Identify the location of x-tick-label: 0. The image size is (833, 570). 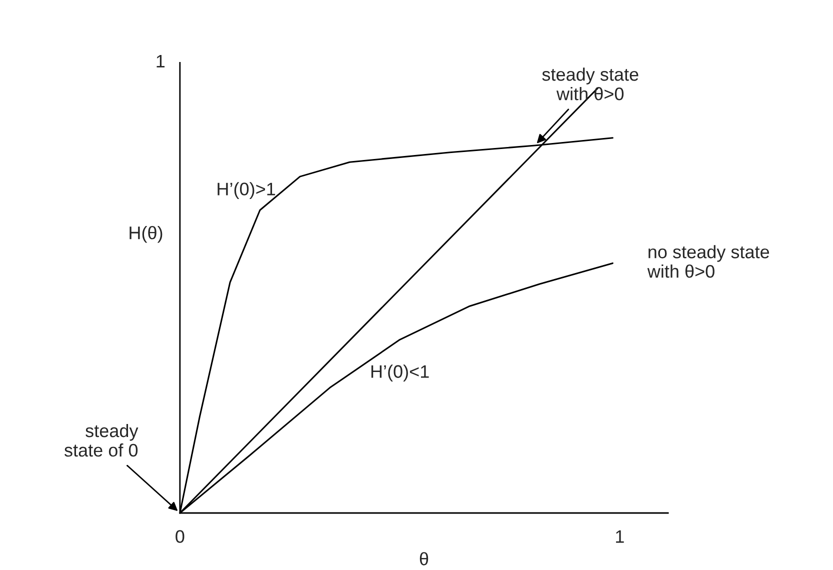
(180, 536).